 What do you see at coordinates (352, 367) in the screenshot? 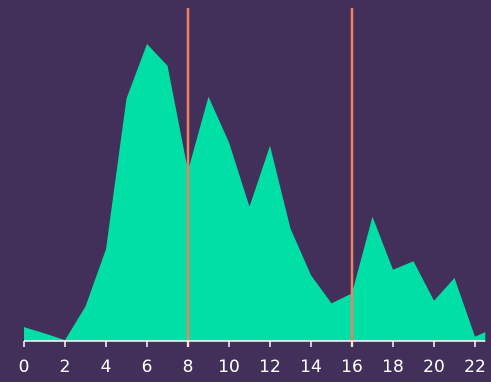
I see `x-tick-label: 16` at bounding box center [352, 367].